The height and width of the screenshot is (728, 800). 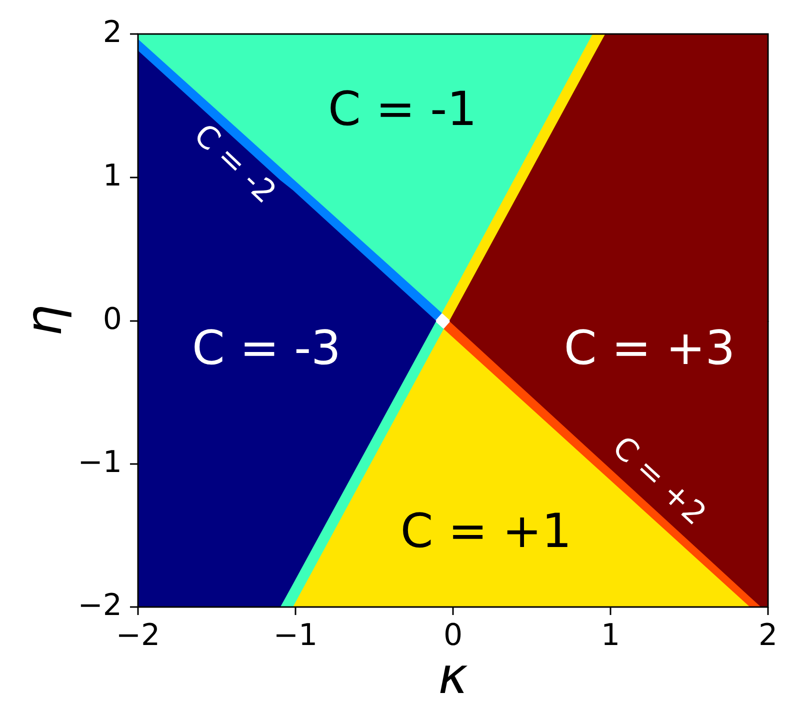 What do you see at coordinates (112, 176) in the screenshot?
I see `y-tick-label: 1` at bounding box center [112, 176].